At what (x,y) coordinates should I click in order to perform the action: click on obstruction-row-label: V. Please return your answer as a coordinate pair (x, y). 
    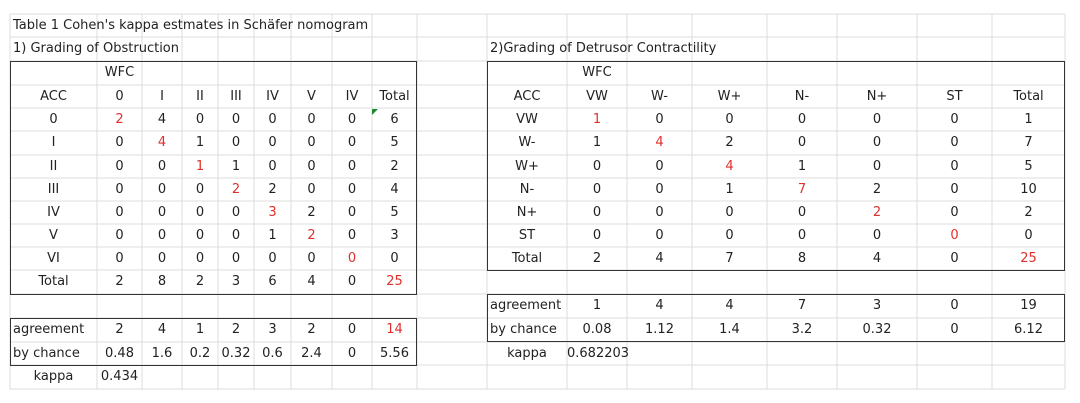
    Looking at the image, I should click on (53, 235).